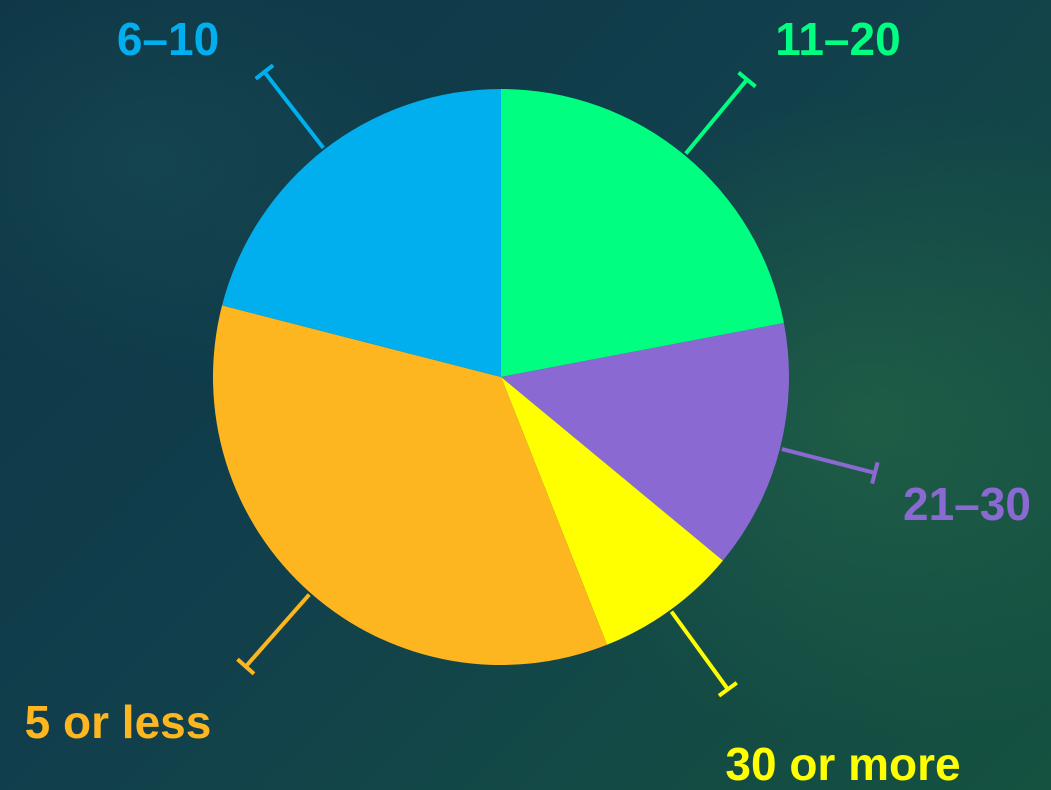  I want to click on slice-label-30-or-more: 30 or more, so click(842, 764).